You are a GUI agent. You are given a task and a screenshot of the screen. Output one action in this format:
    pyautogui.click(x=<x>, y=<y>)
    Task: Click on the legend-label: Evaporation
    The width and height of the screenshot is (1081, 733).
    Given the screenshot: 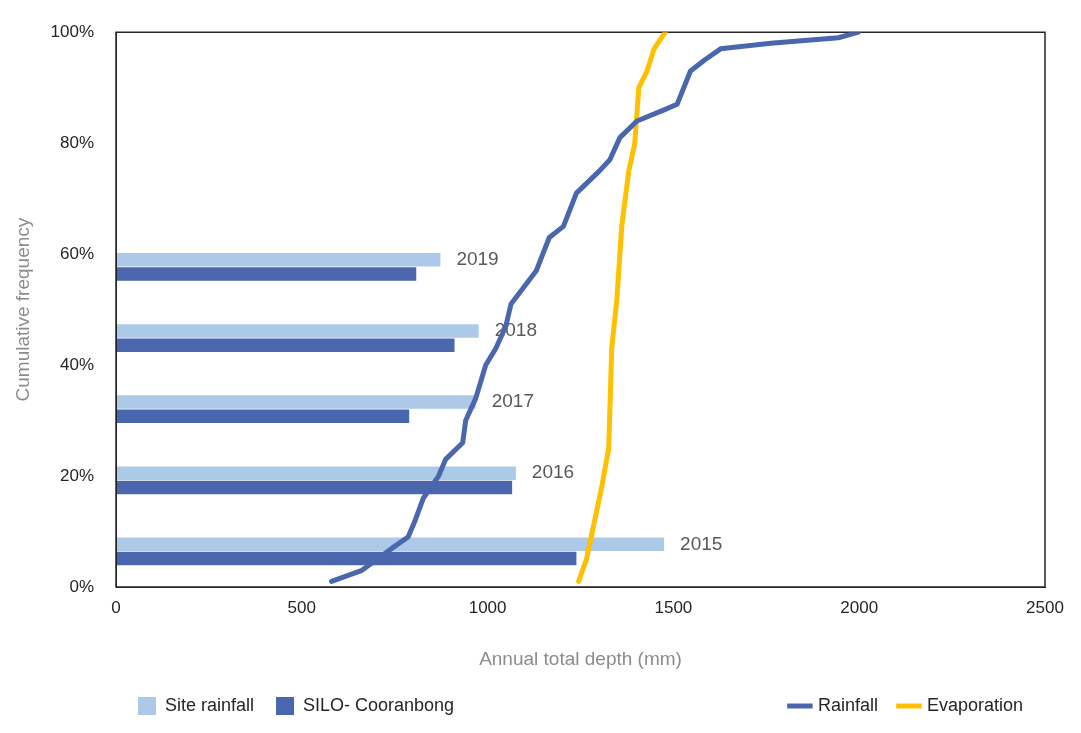 What is the action you would take?
    pyautogui.click(x=975, y=704)
    